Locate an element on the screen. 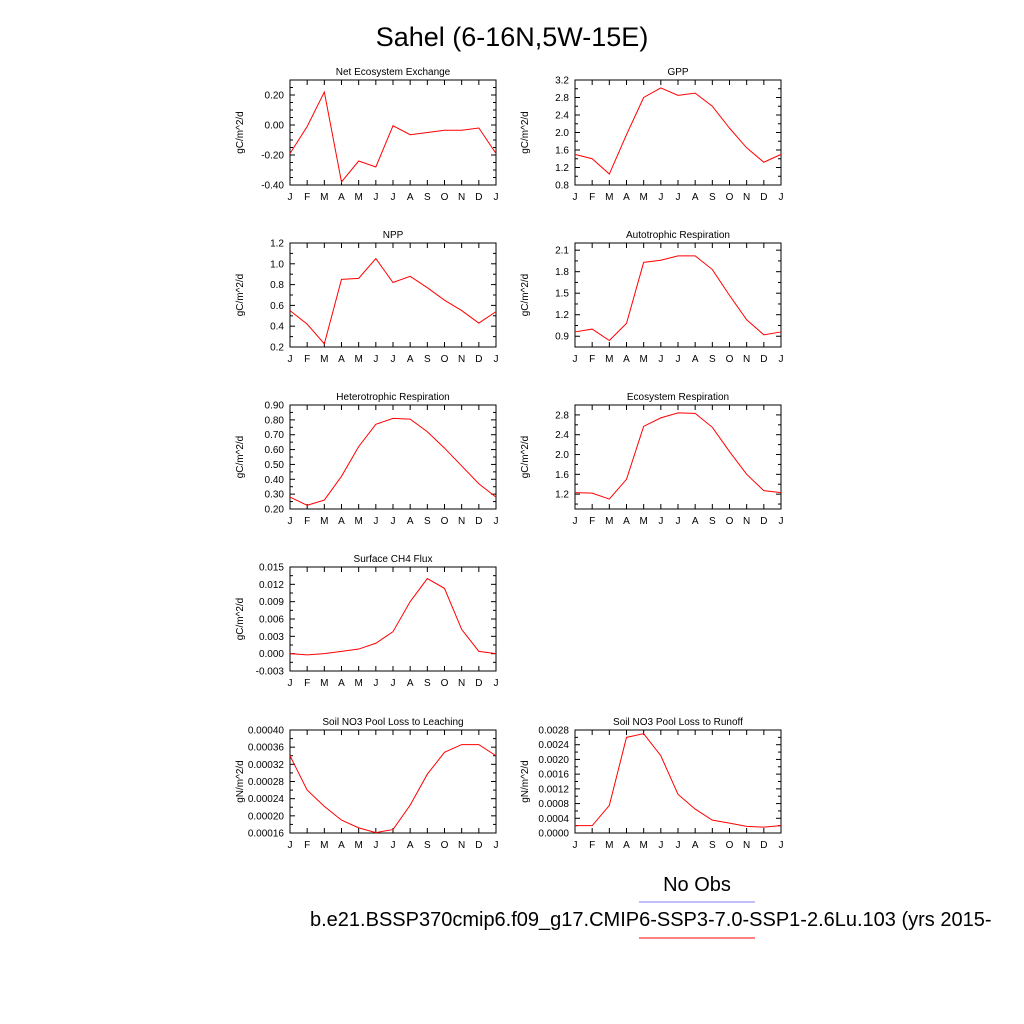 This screenshot has height=1024, width=1024. y-tick-label: -0.40 is located at coordinates (272, 186).